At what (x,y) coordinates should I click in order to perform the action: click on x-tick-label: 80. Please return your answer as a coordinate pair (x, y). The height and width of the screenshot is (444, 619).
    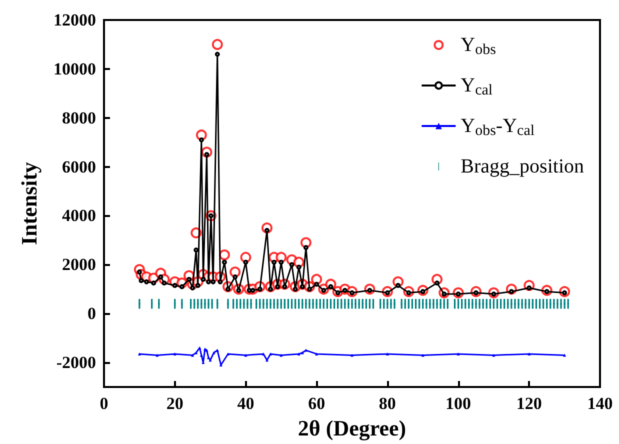
    Looking at the image, I should click on (387, 403).